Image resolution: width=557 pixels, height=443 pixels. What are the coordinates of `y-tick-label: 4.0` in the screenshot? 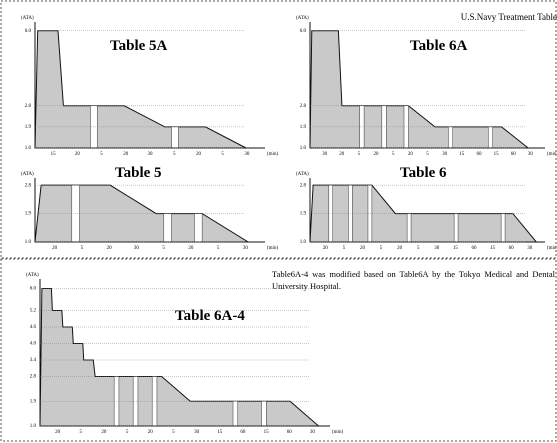 It's located at (33, 344).